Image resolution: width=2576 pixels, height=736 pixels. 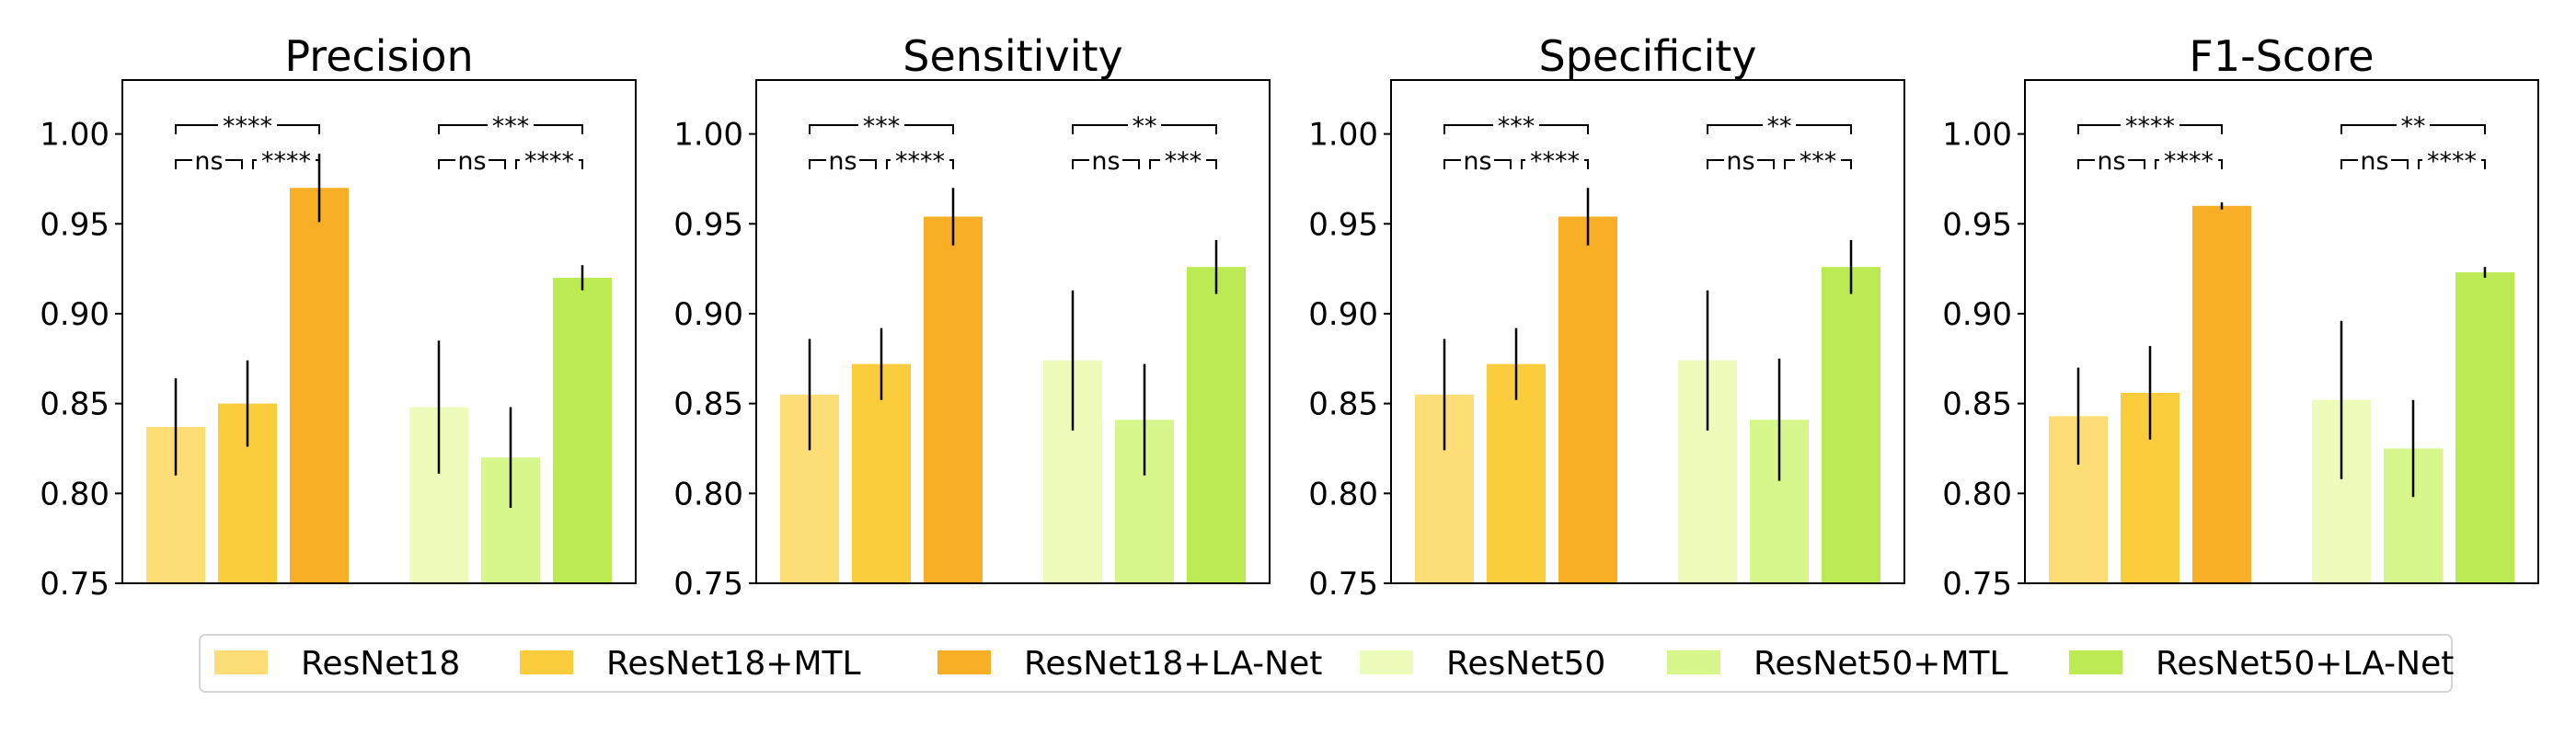 I want to click on legend-item: ResNet18+LA-Net, so click(x=1129, y=664).